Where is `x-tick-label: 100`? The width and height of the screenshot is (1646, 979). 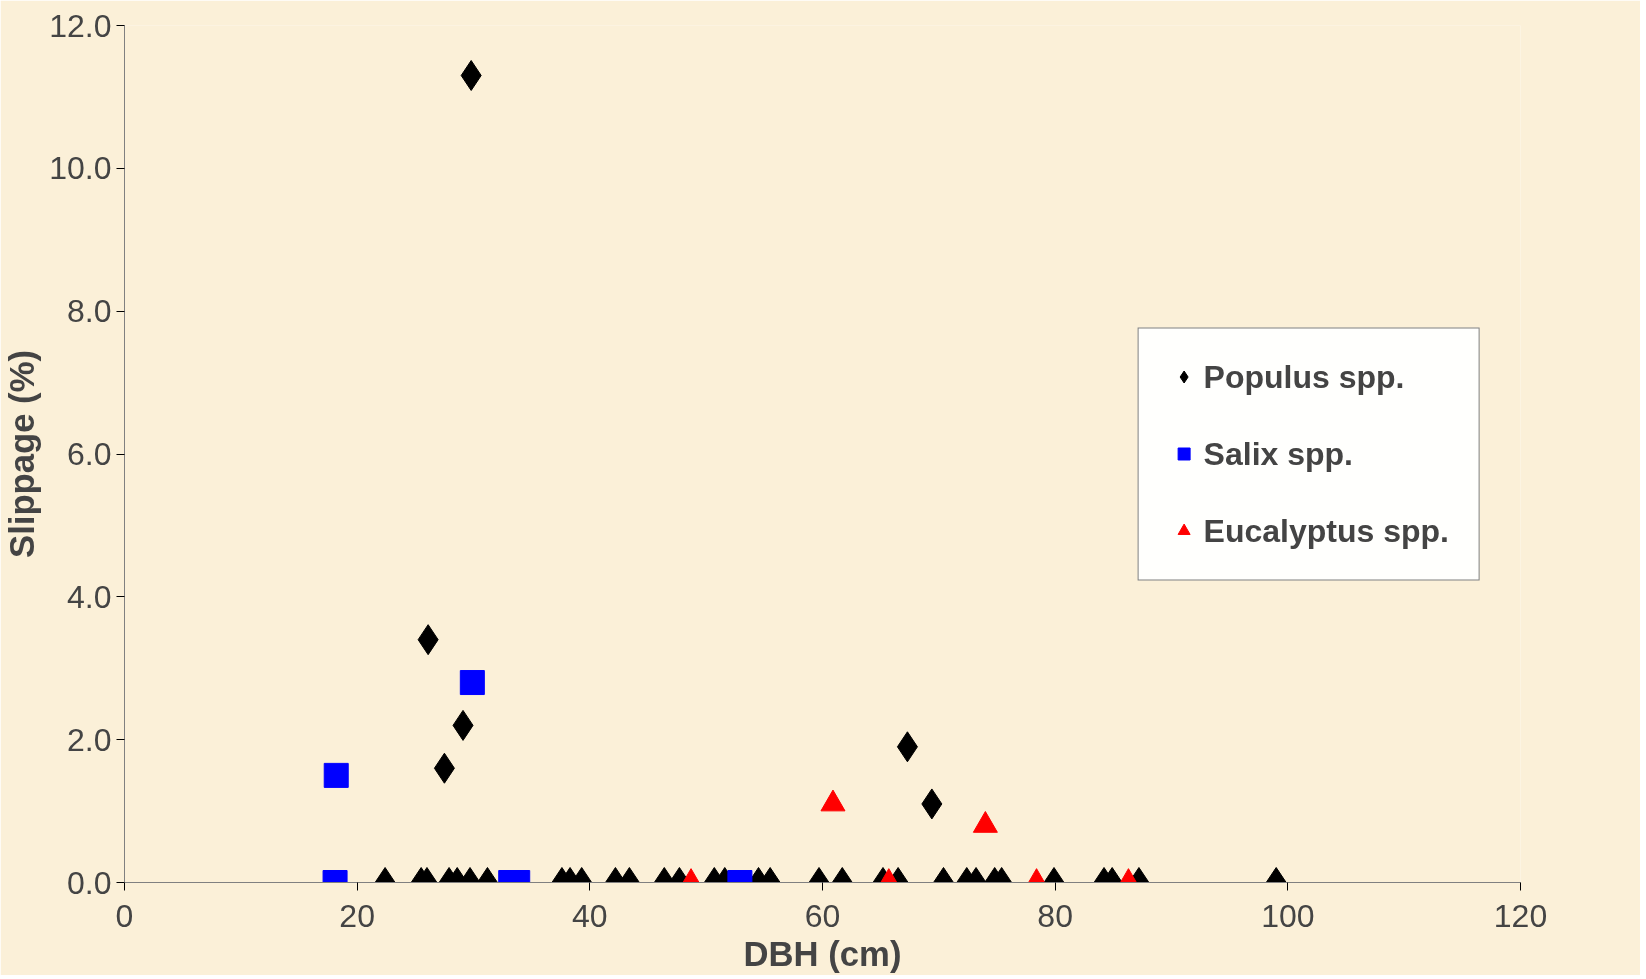 x-tick-label: 100 is located at coordinates (1288, 915).